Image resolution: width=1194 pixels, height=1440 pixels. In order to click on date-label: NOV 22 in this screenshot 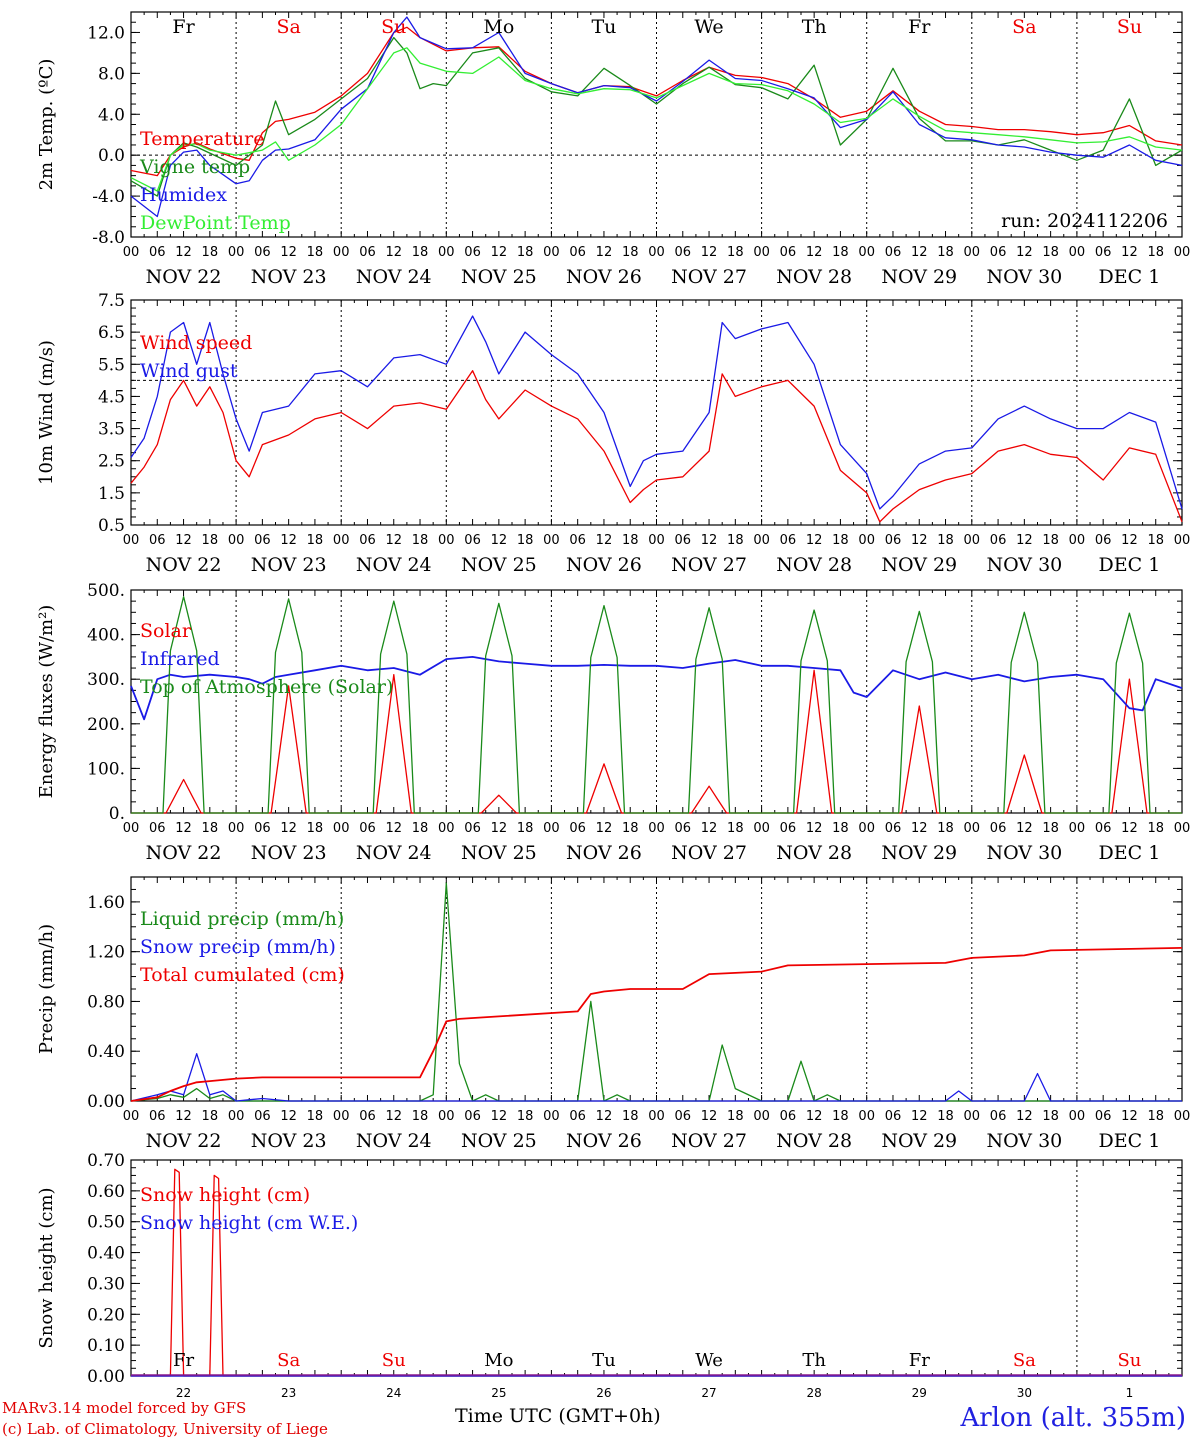, I will do `click(184, 1141)`.